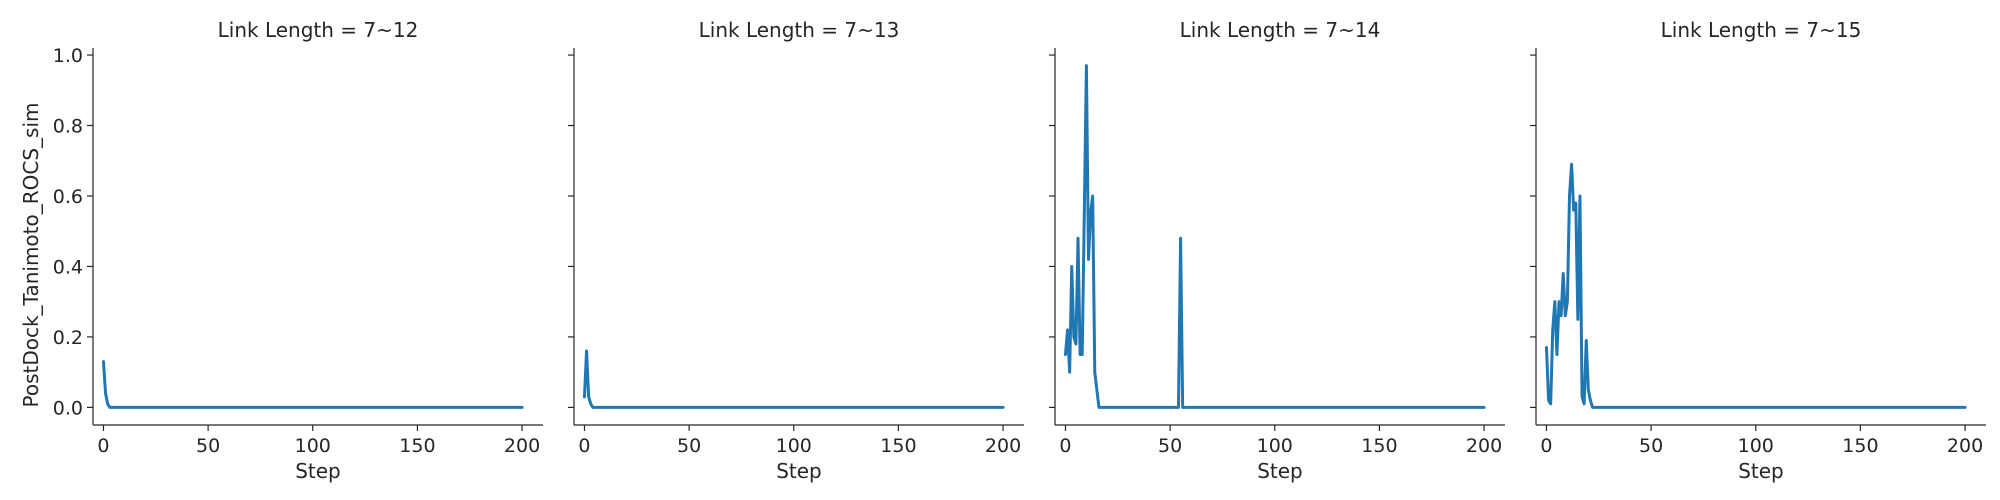 The height and width of the screenshot is (500, 2000). I want to click on y-tick-label: 0.6, so click(68, 197).